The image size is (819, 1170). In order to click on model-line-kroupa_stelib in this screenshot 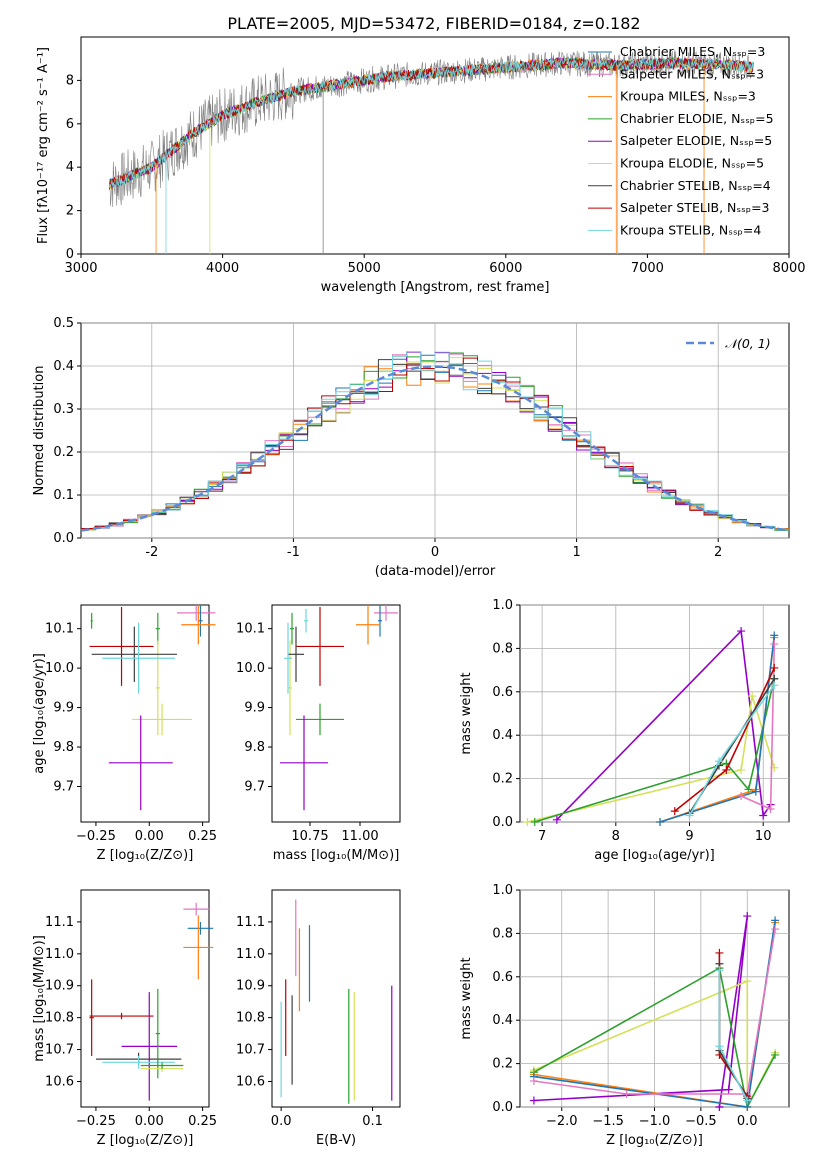, I will do `click(431, 122)`.